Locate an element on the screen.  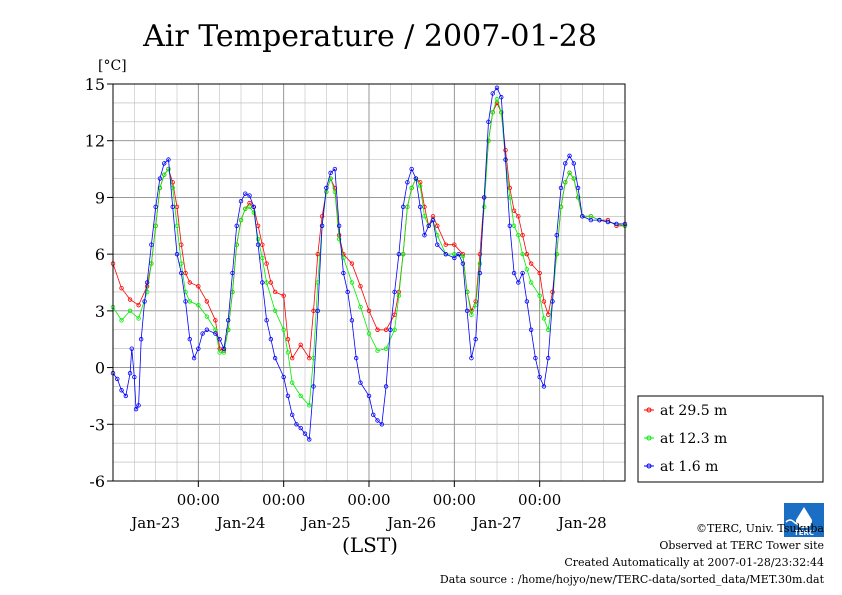
y-axis-ticks: -6 -3 0 3 6 9 12 15 is located at coordinates (99, 283).